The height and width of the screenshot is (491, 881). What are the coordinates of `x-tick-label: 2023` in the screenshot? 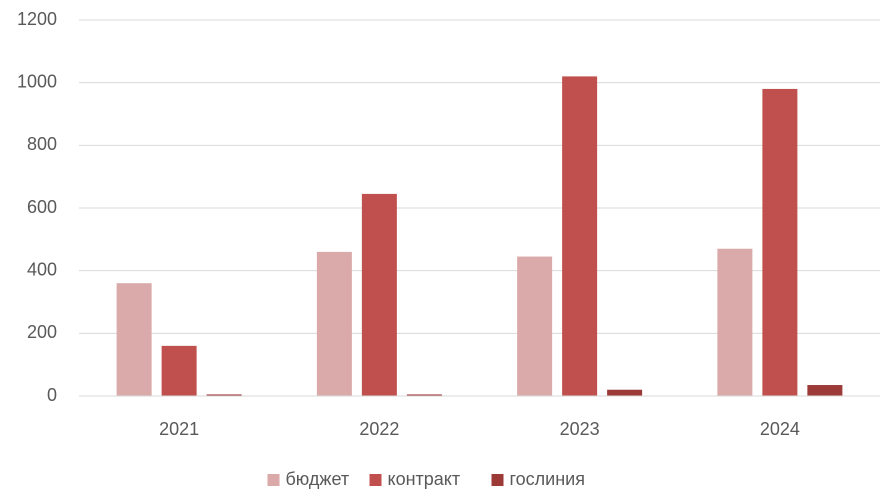 It's located at (580, 429).